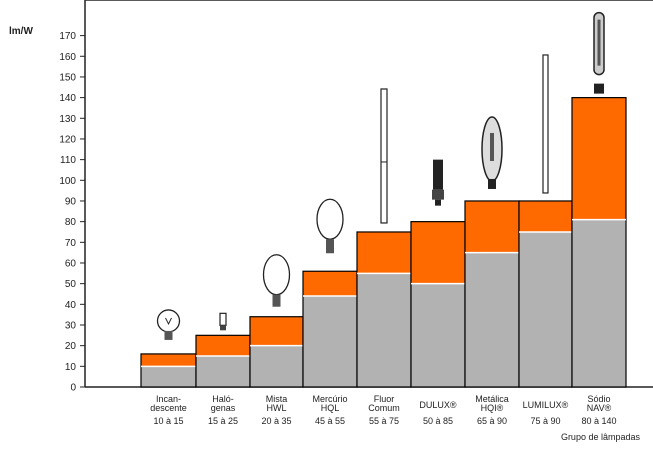 Image resolution: width=653 pixels, height=453 pixels. What do you see at coordinates (67, 98) in the screenshot?
I see `y-tick-label: 140` at bounding box center [67, 98].